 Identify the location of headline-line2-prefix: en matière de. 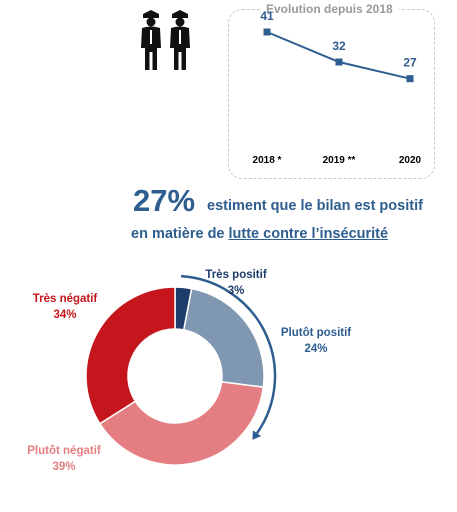
(180, 234).